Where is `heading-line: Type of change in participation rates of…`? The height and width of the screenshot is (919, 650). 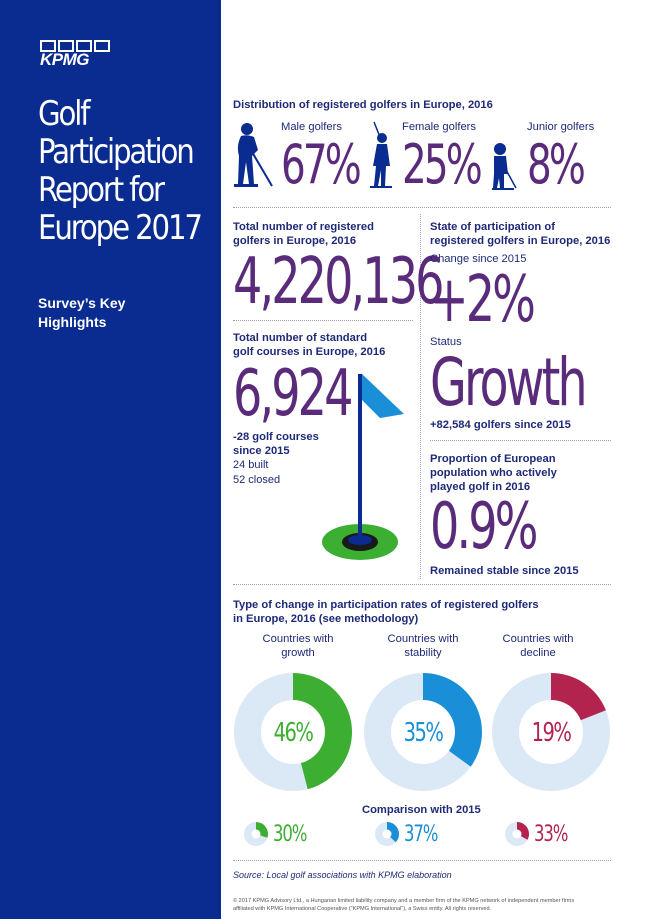
heading-line: Type of change in participation rates of… is located at coordinates (386, 605).